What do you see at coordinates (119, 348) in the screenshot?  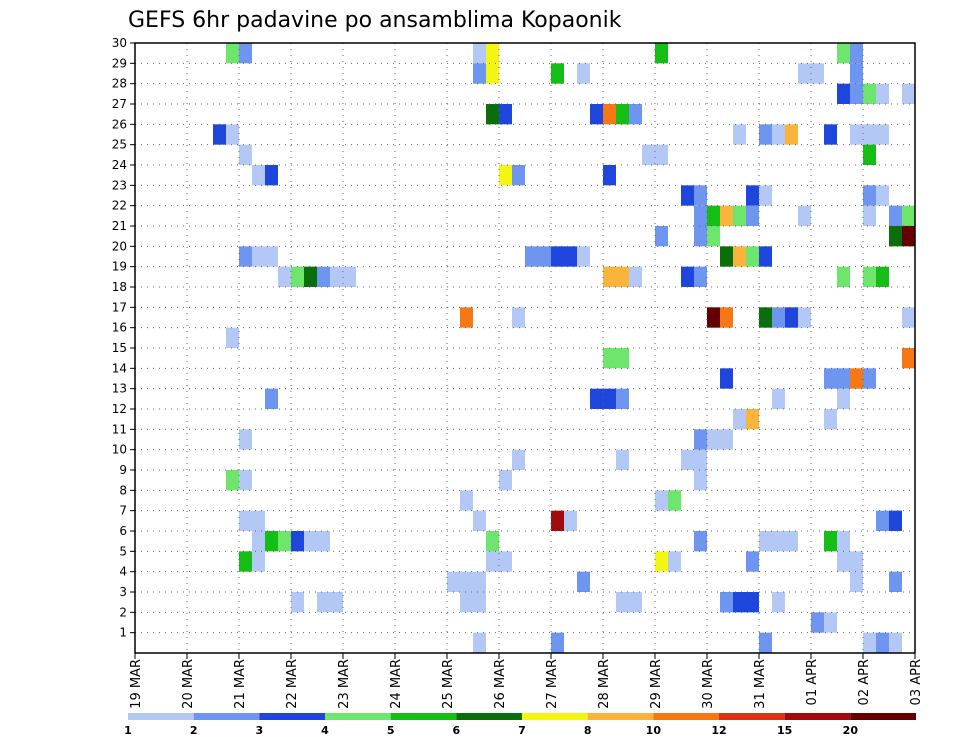 I see `y-tick-label: 15` at bounding box center [119, 348].